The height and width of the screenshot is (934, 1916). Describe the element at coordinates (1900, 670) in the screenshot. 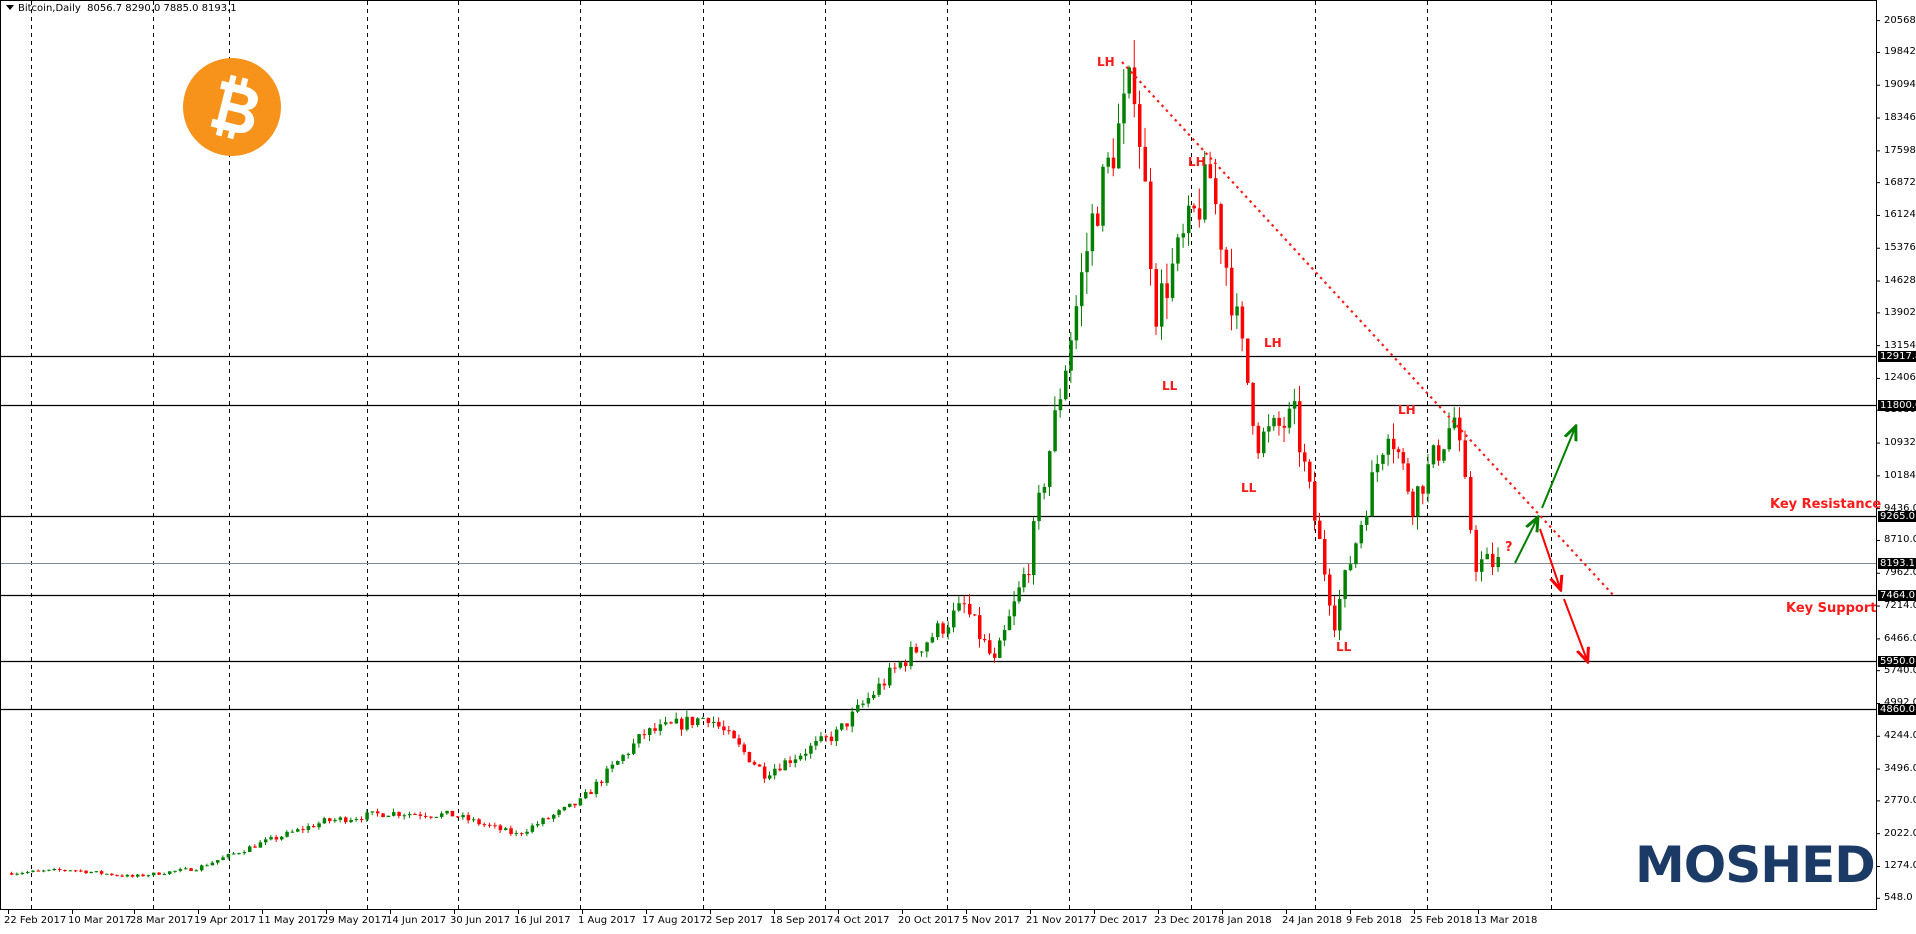

I see `y-axis-label: 5740.0` at that location.